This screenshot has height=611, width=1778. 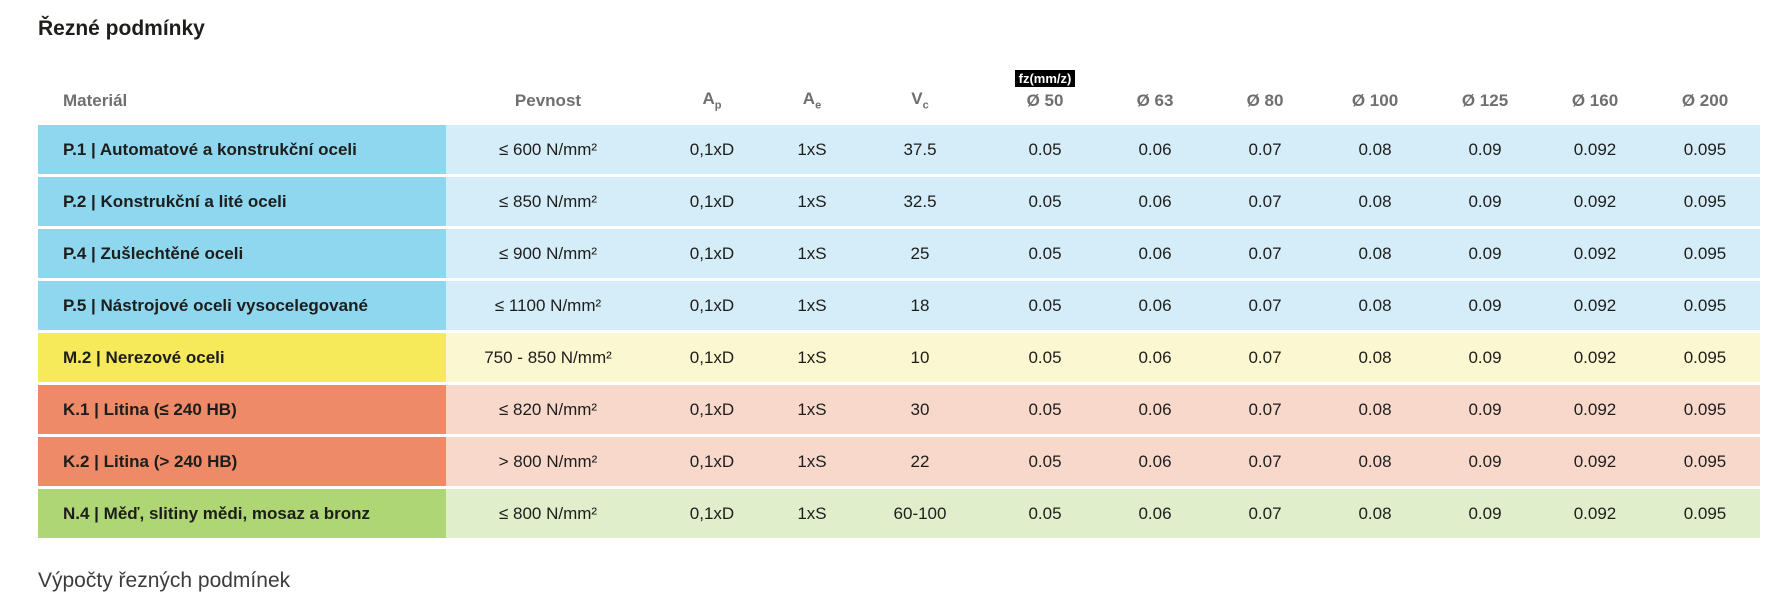 I want to click on header-diameter-125: Ø 125, so click(x=1485, y=101).